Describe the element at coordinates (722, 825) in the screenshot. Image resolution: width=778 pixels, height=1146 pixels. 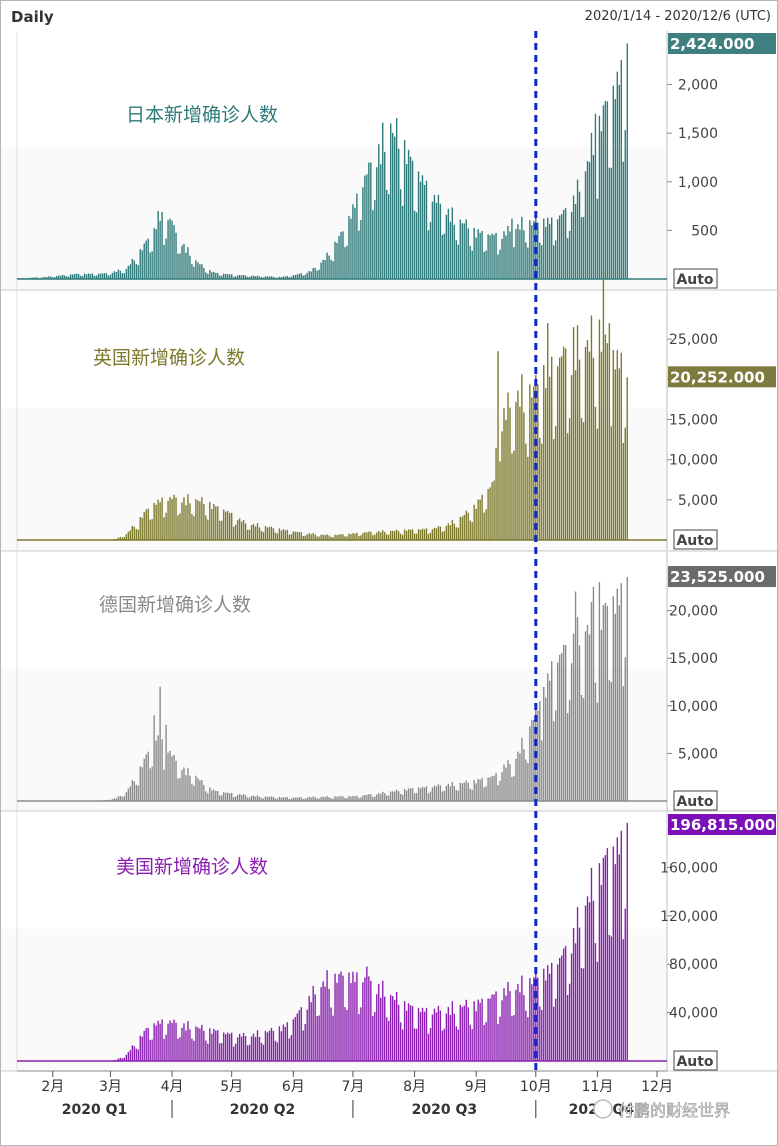
I see `last-value-label: 196,815.000` at that location.